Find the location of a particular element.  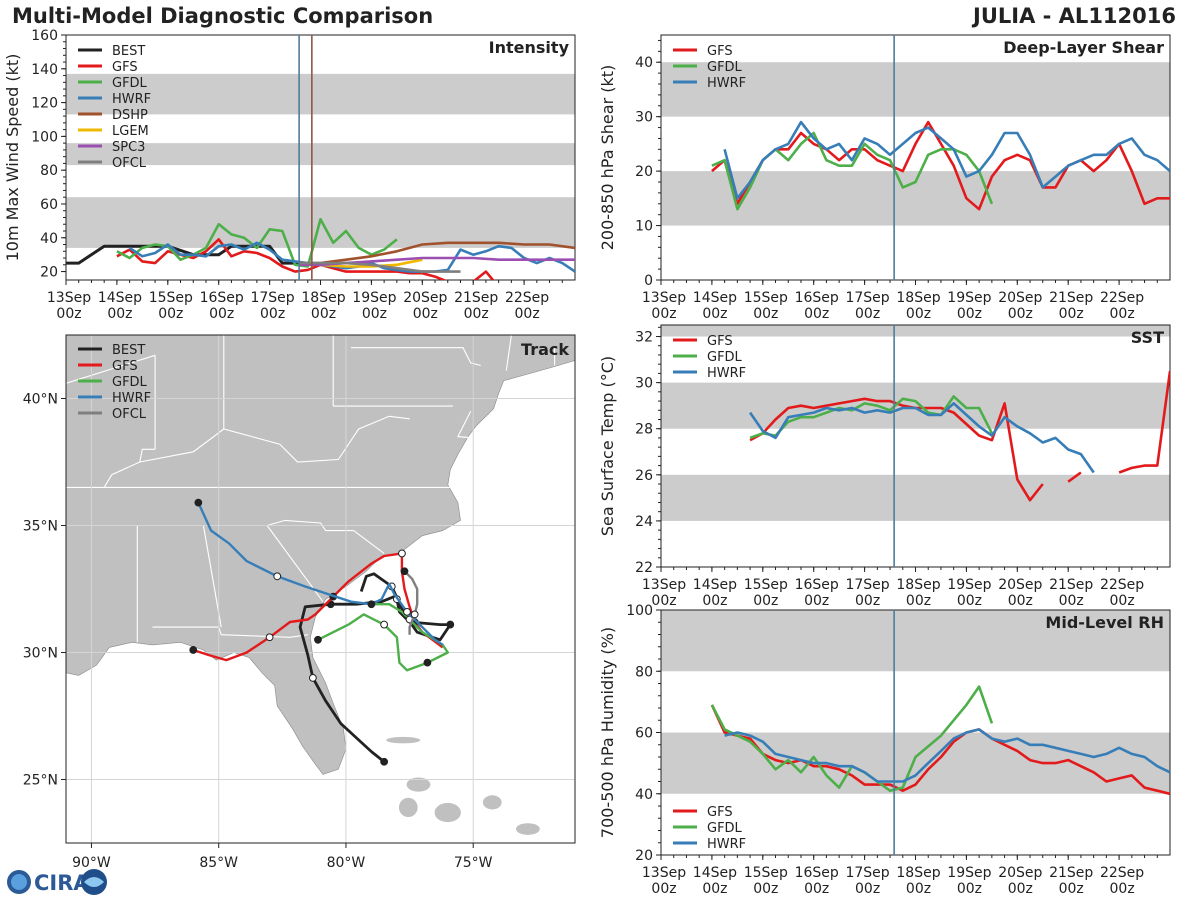

track-xtick-label: 85°W is located at coordinates (218, 863).